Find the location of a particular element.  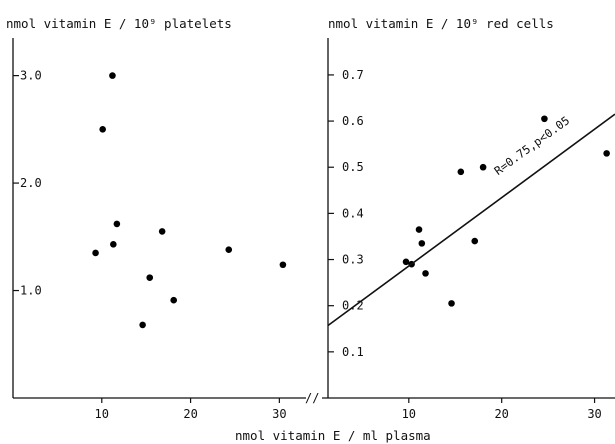

left-x-tick-label: 20 is located at coordinates (190, 414).